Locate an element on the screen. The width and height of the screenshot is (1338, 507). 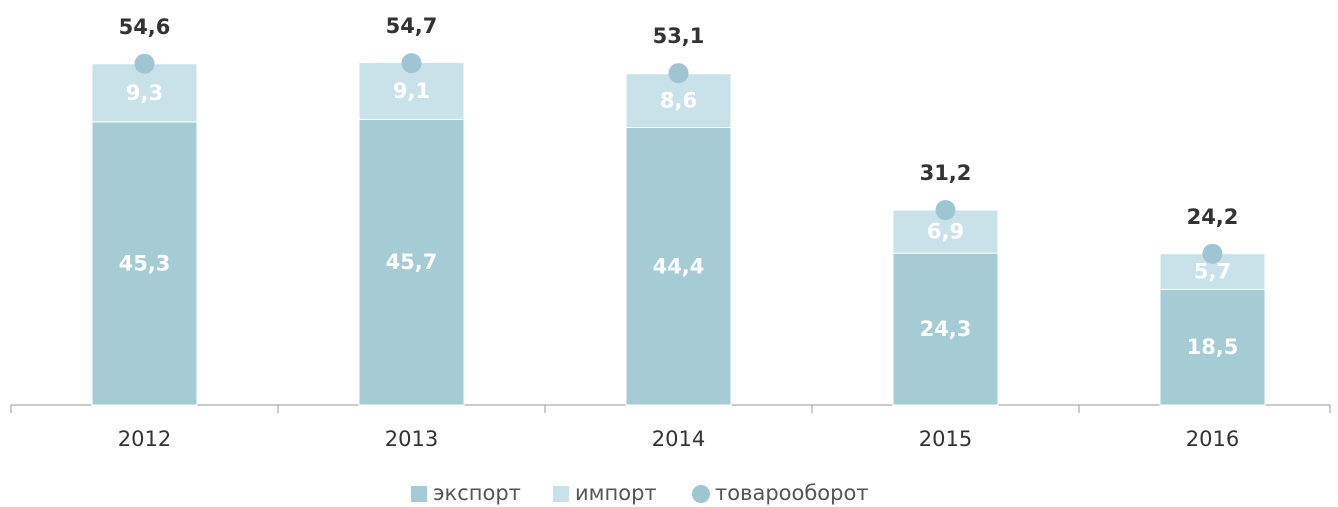
total-label: 54,7 is located at coordinates (412, 26).